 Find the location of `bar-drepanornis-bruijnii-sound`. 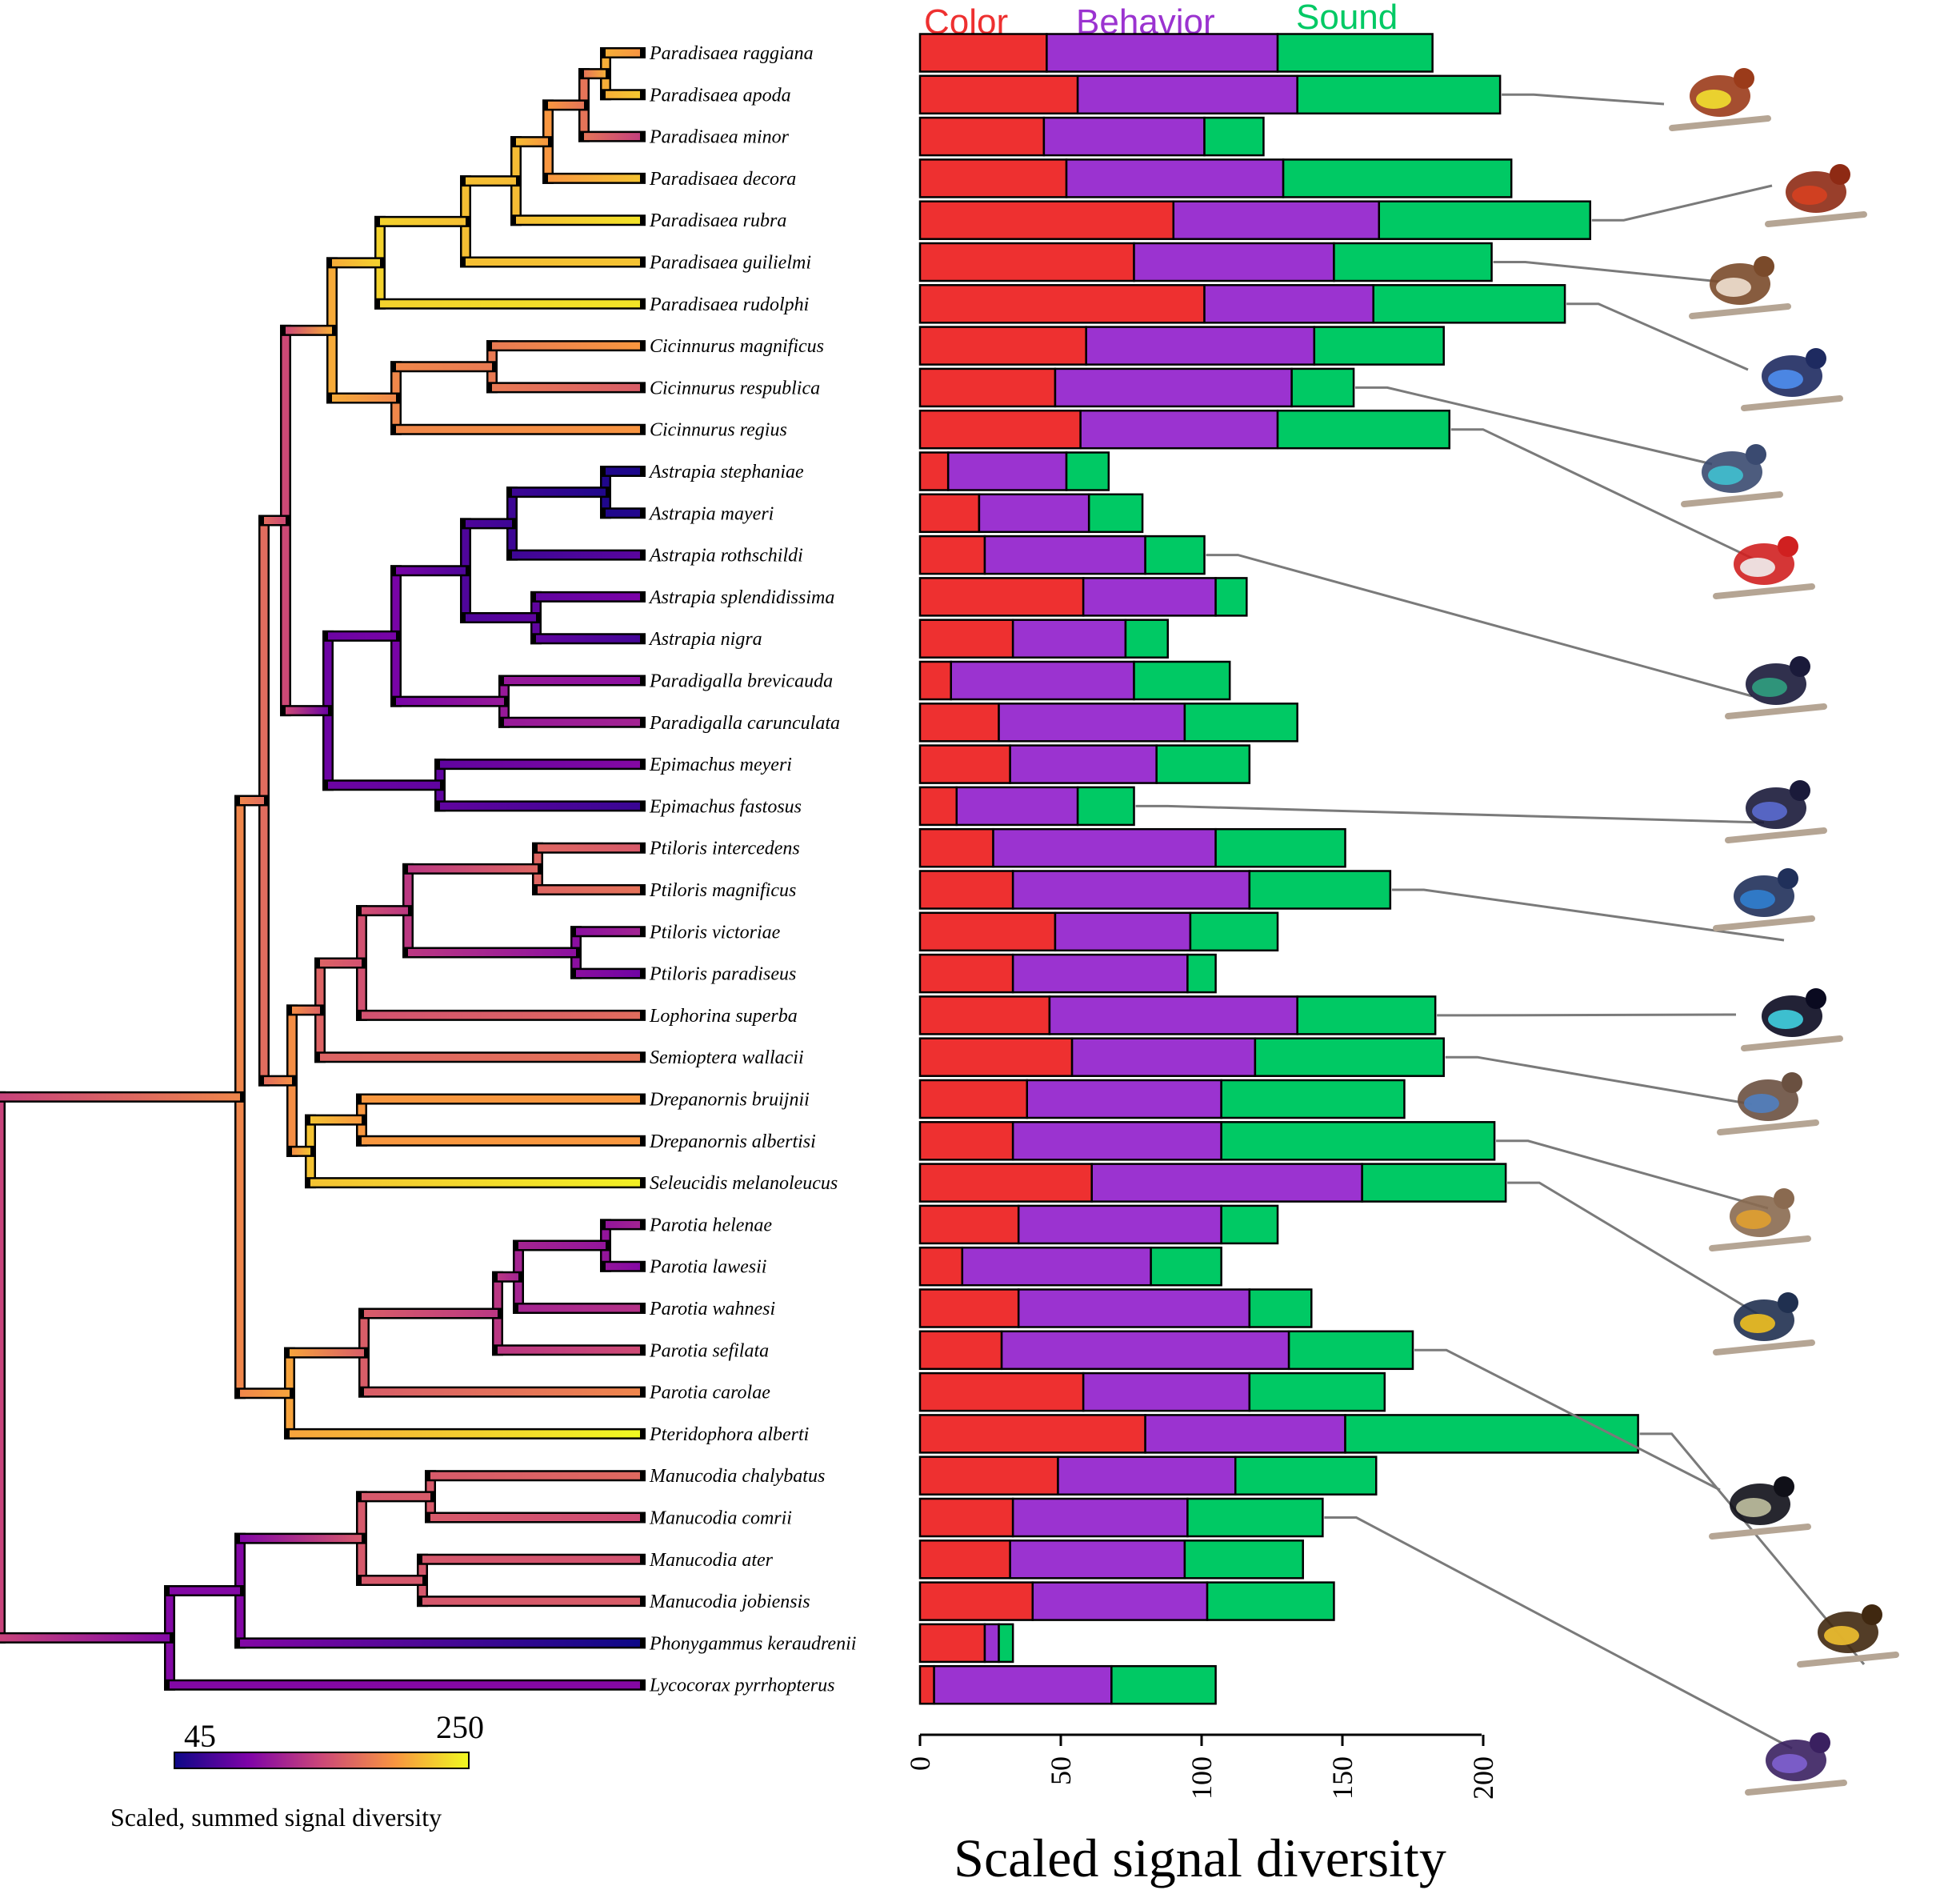

bar-drepanornis-bruijnii-sound is located at coordinates (1313, 1099).